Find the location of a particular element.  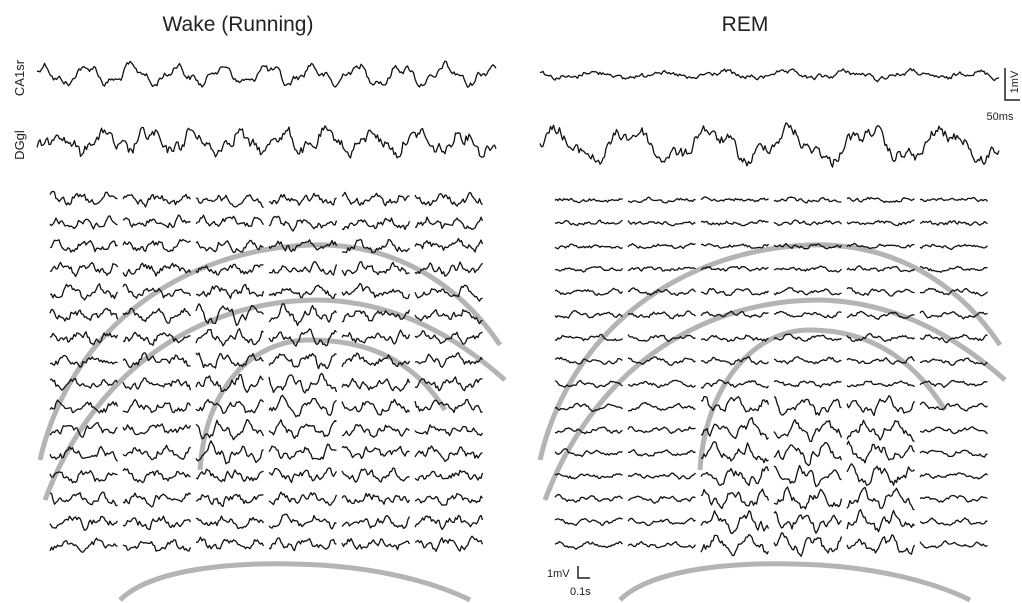

channel-label: DGgl is located at coordinates (19, 145).